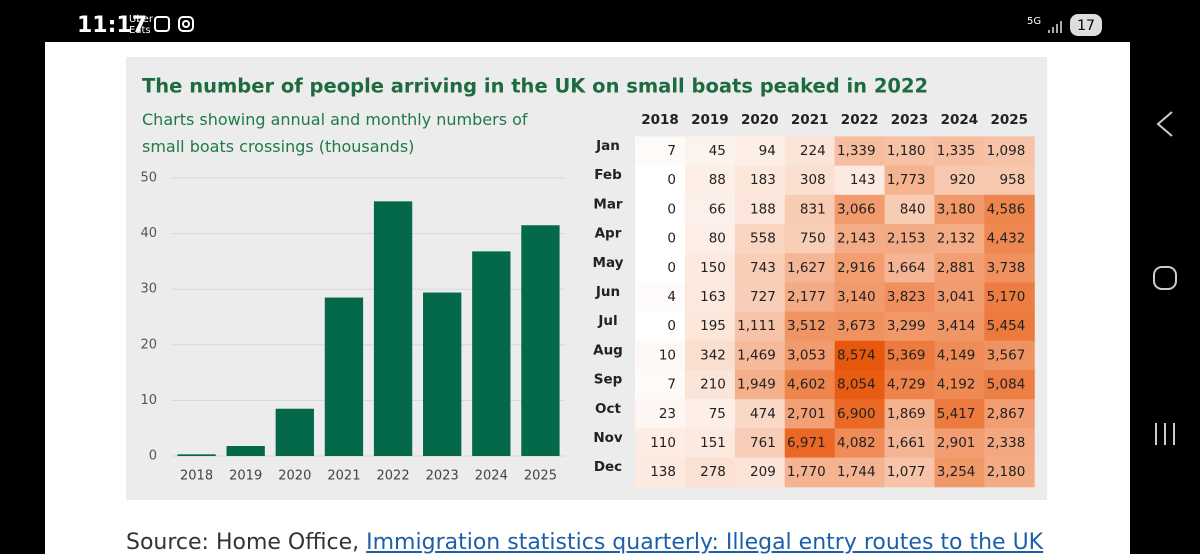  I want to click on cell-value: 3,738, so click(1006, 268).